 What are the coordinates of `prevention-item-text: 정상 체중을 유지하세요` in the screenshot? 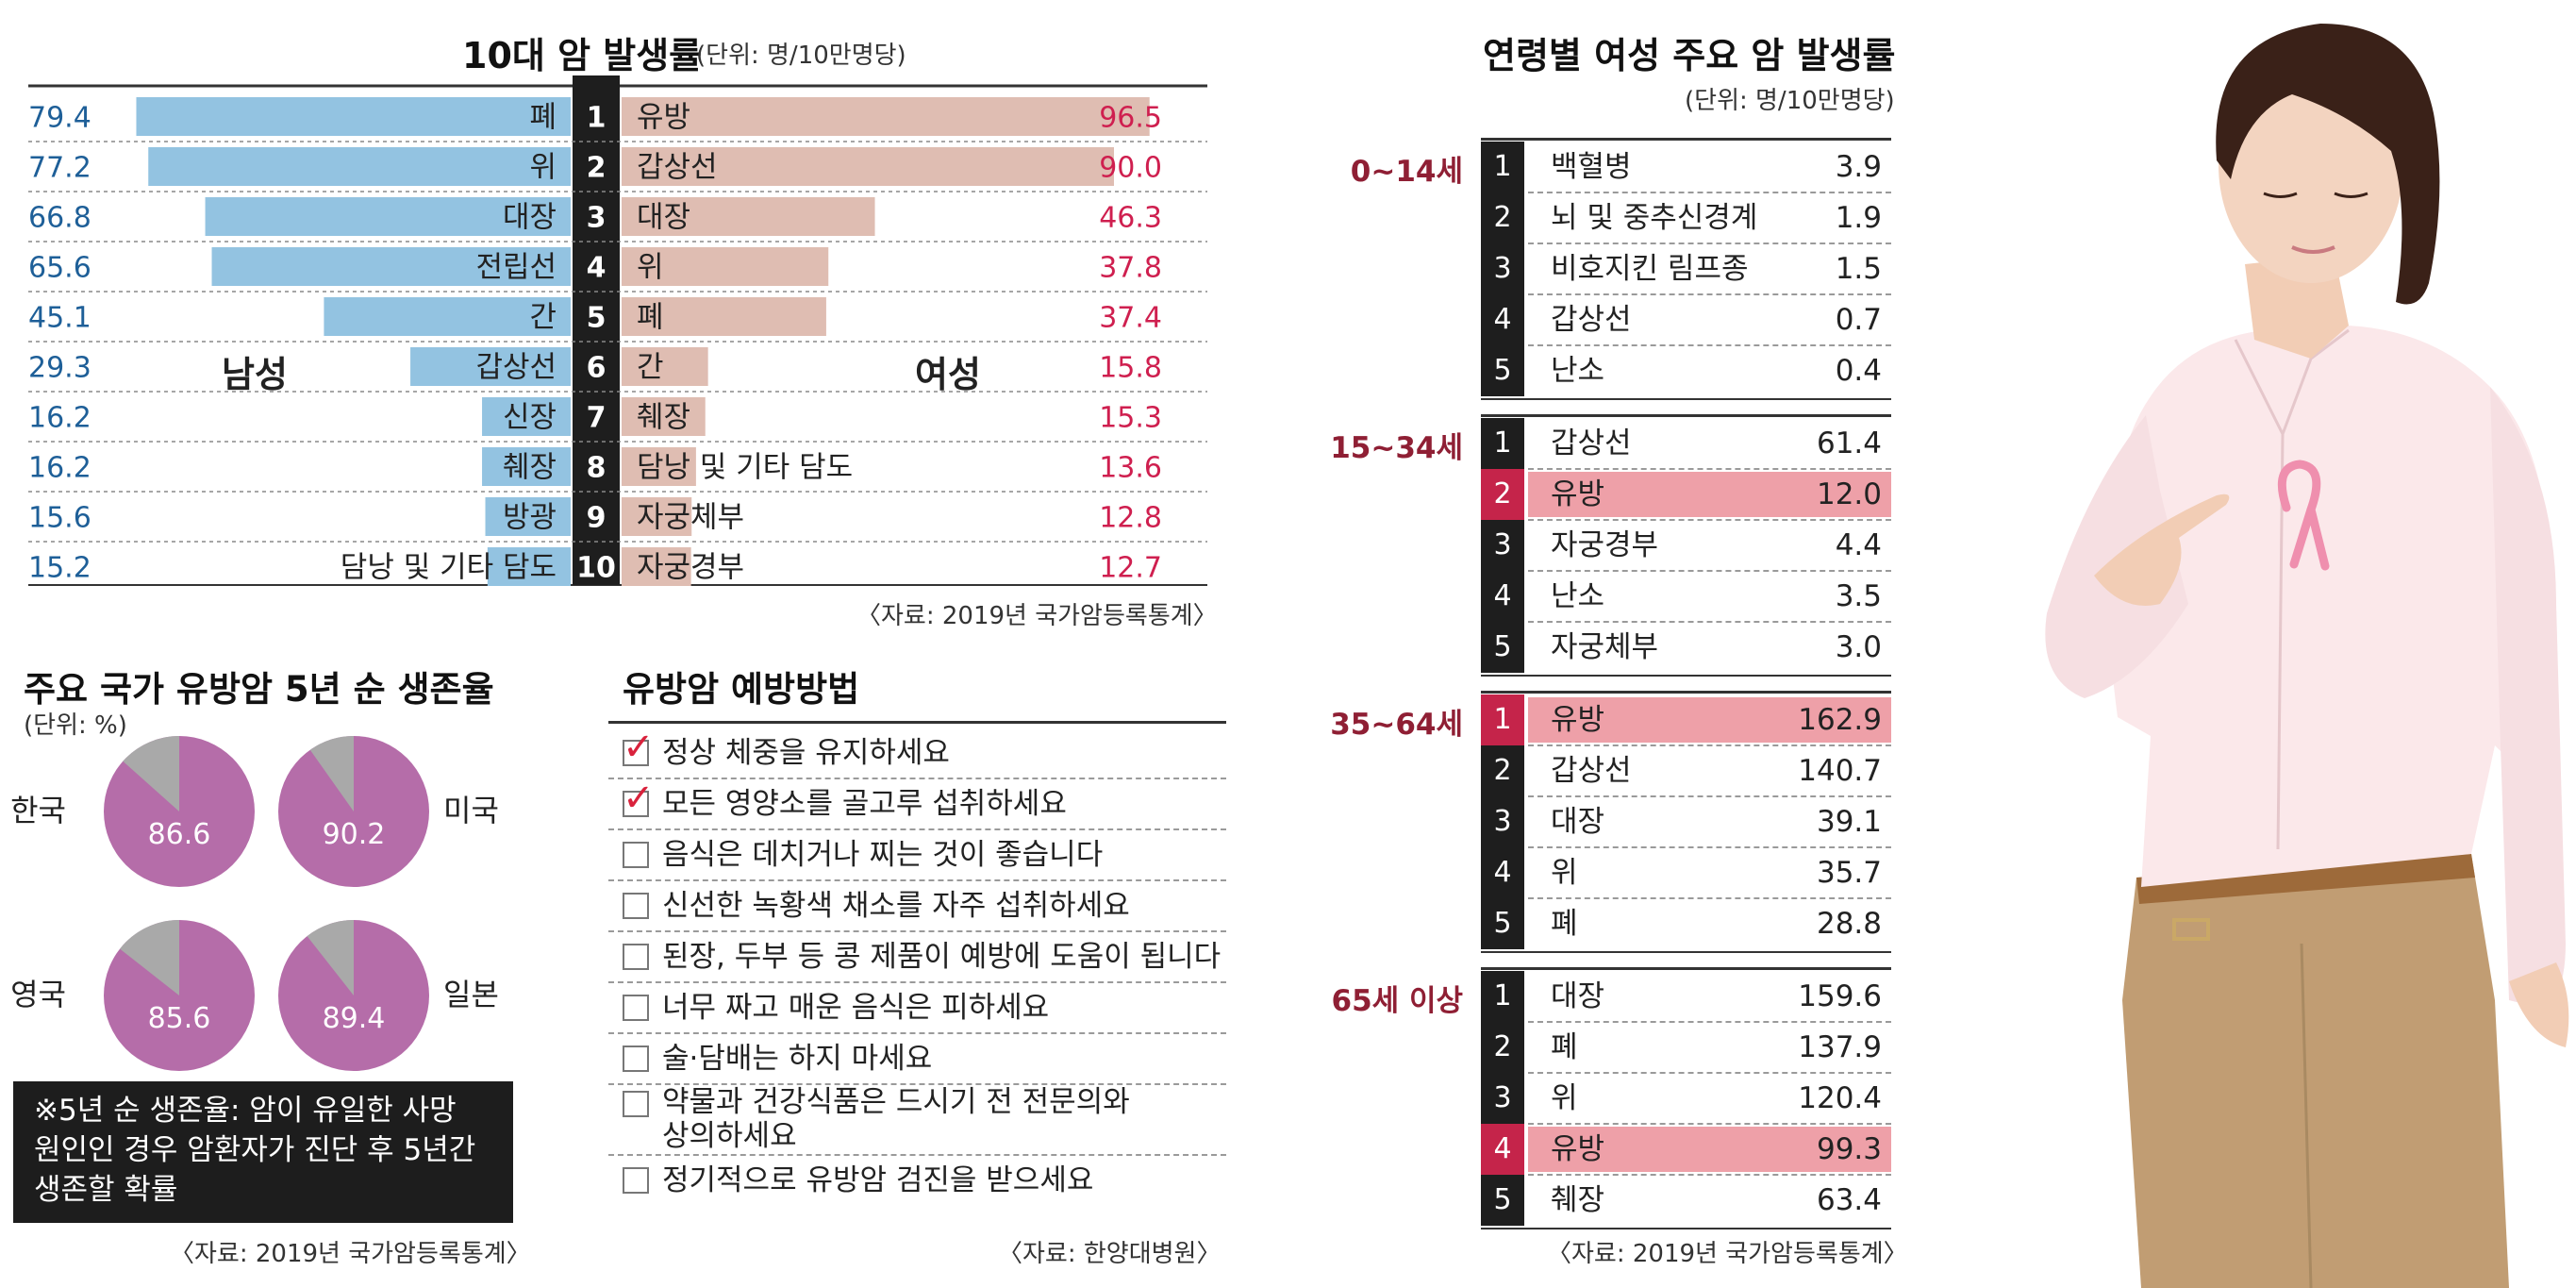 It's located at (806, 753).